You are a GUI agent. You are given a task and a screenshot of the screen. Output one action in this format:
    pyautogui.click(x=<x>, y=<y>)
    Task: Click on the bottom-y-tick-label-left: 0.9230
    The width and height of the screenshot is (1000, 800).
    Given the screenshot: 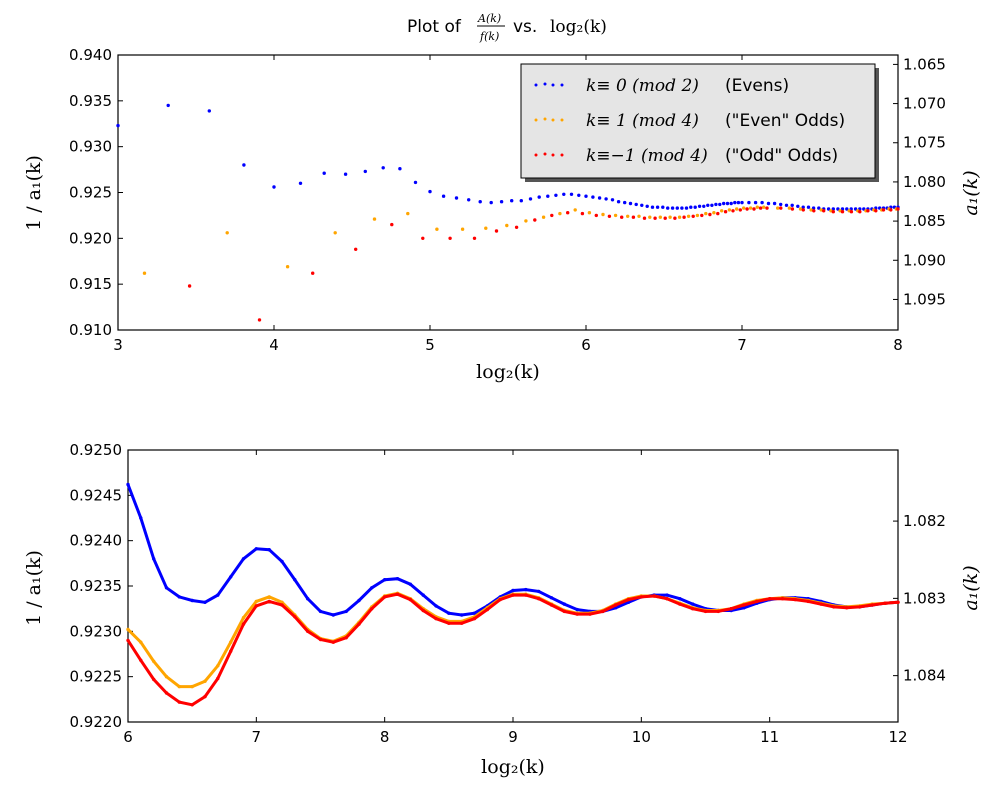 What is the action you would take?
    pyautogui.click(x=96, y=631)
    